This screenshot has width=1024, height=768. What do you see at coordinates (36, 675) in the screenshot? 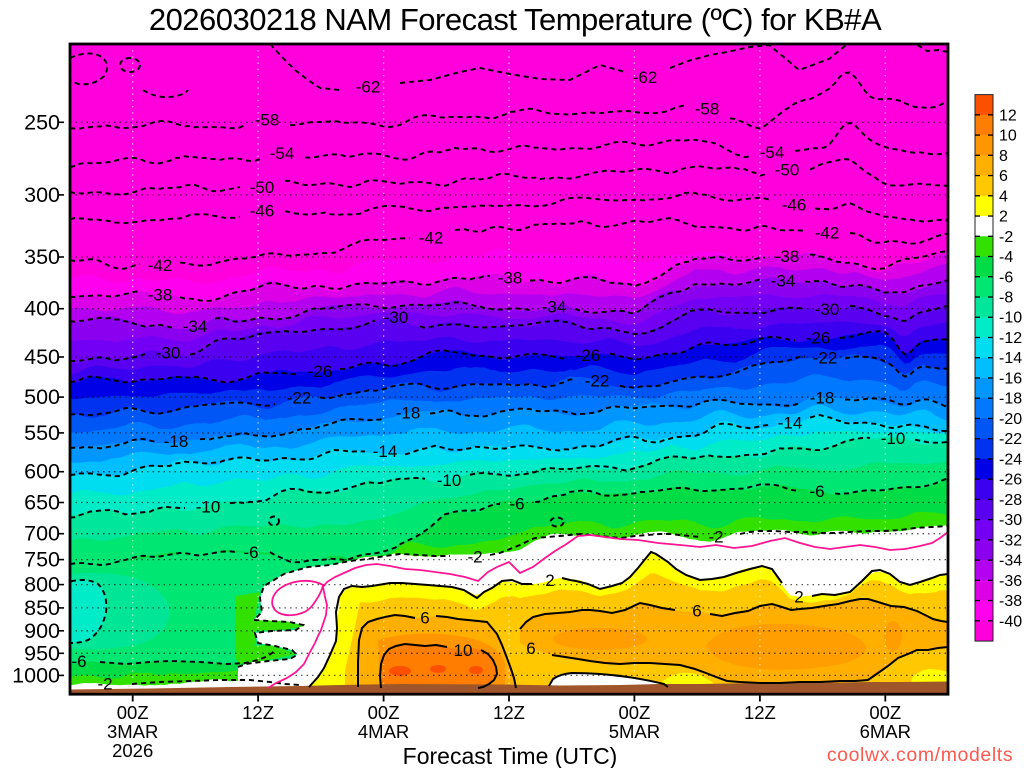
I see `svg-text: 1000` at bounding box center [36, 675].